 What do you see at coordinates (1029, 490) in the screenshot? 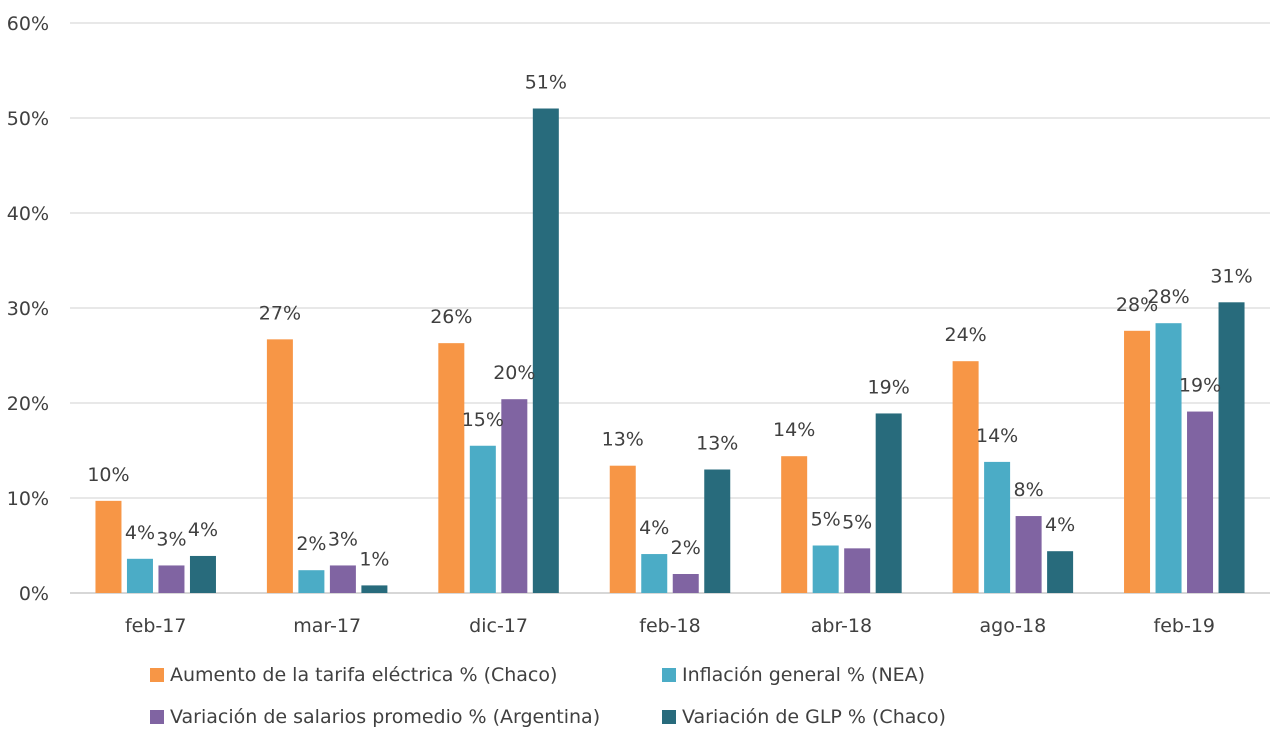
I see `data-label: 8%` at bounding box center [1029, 490].